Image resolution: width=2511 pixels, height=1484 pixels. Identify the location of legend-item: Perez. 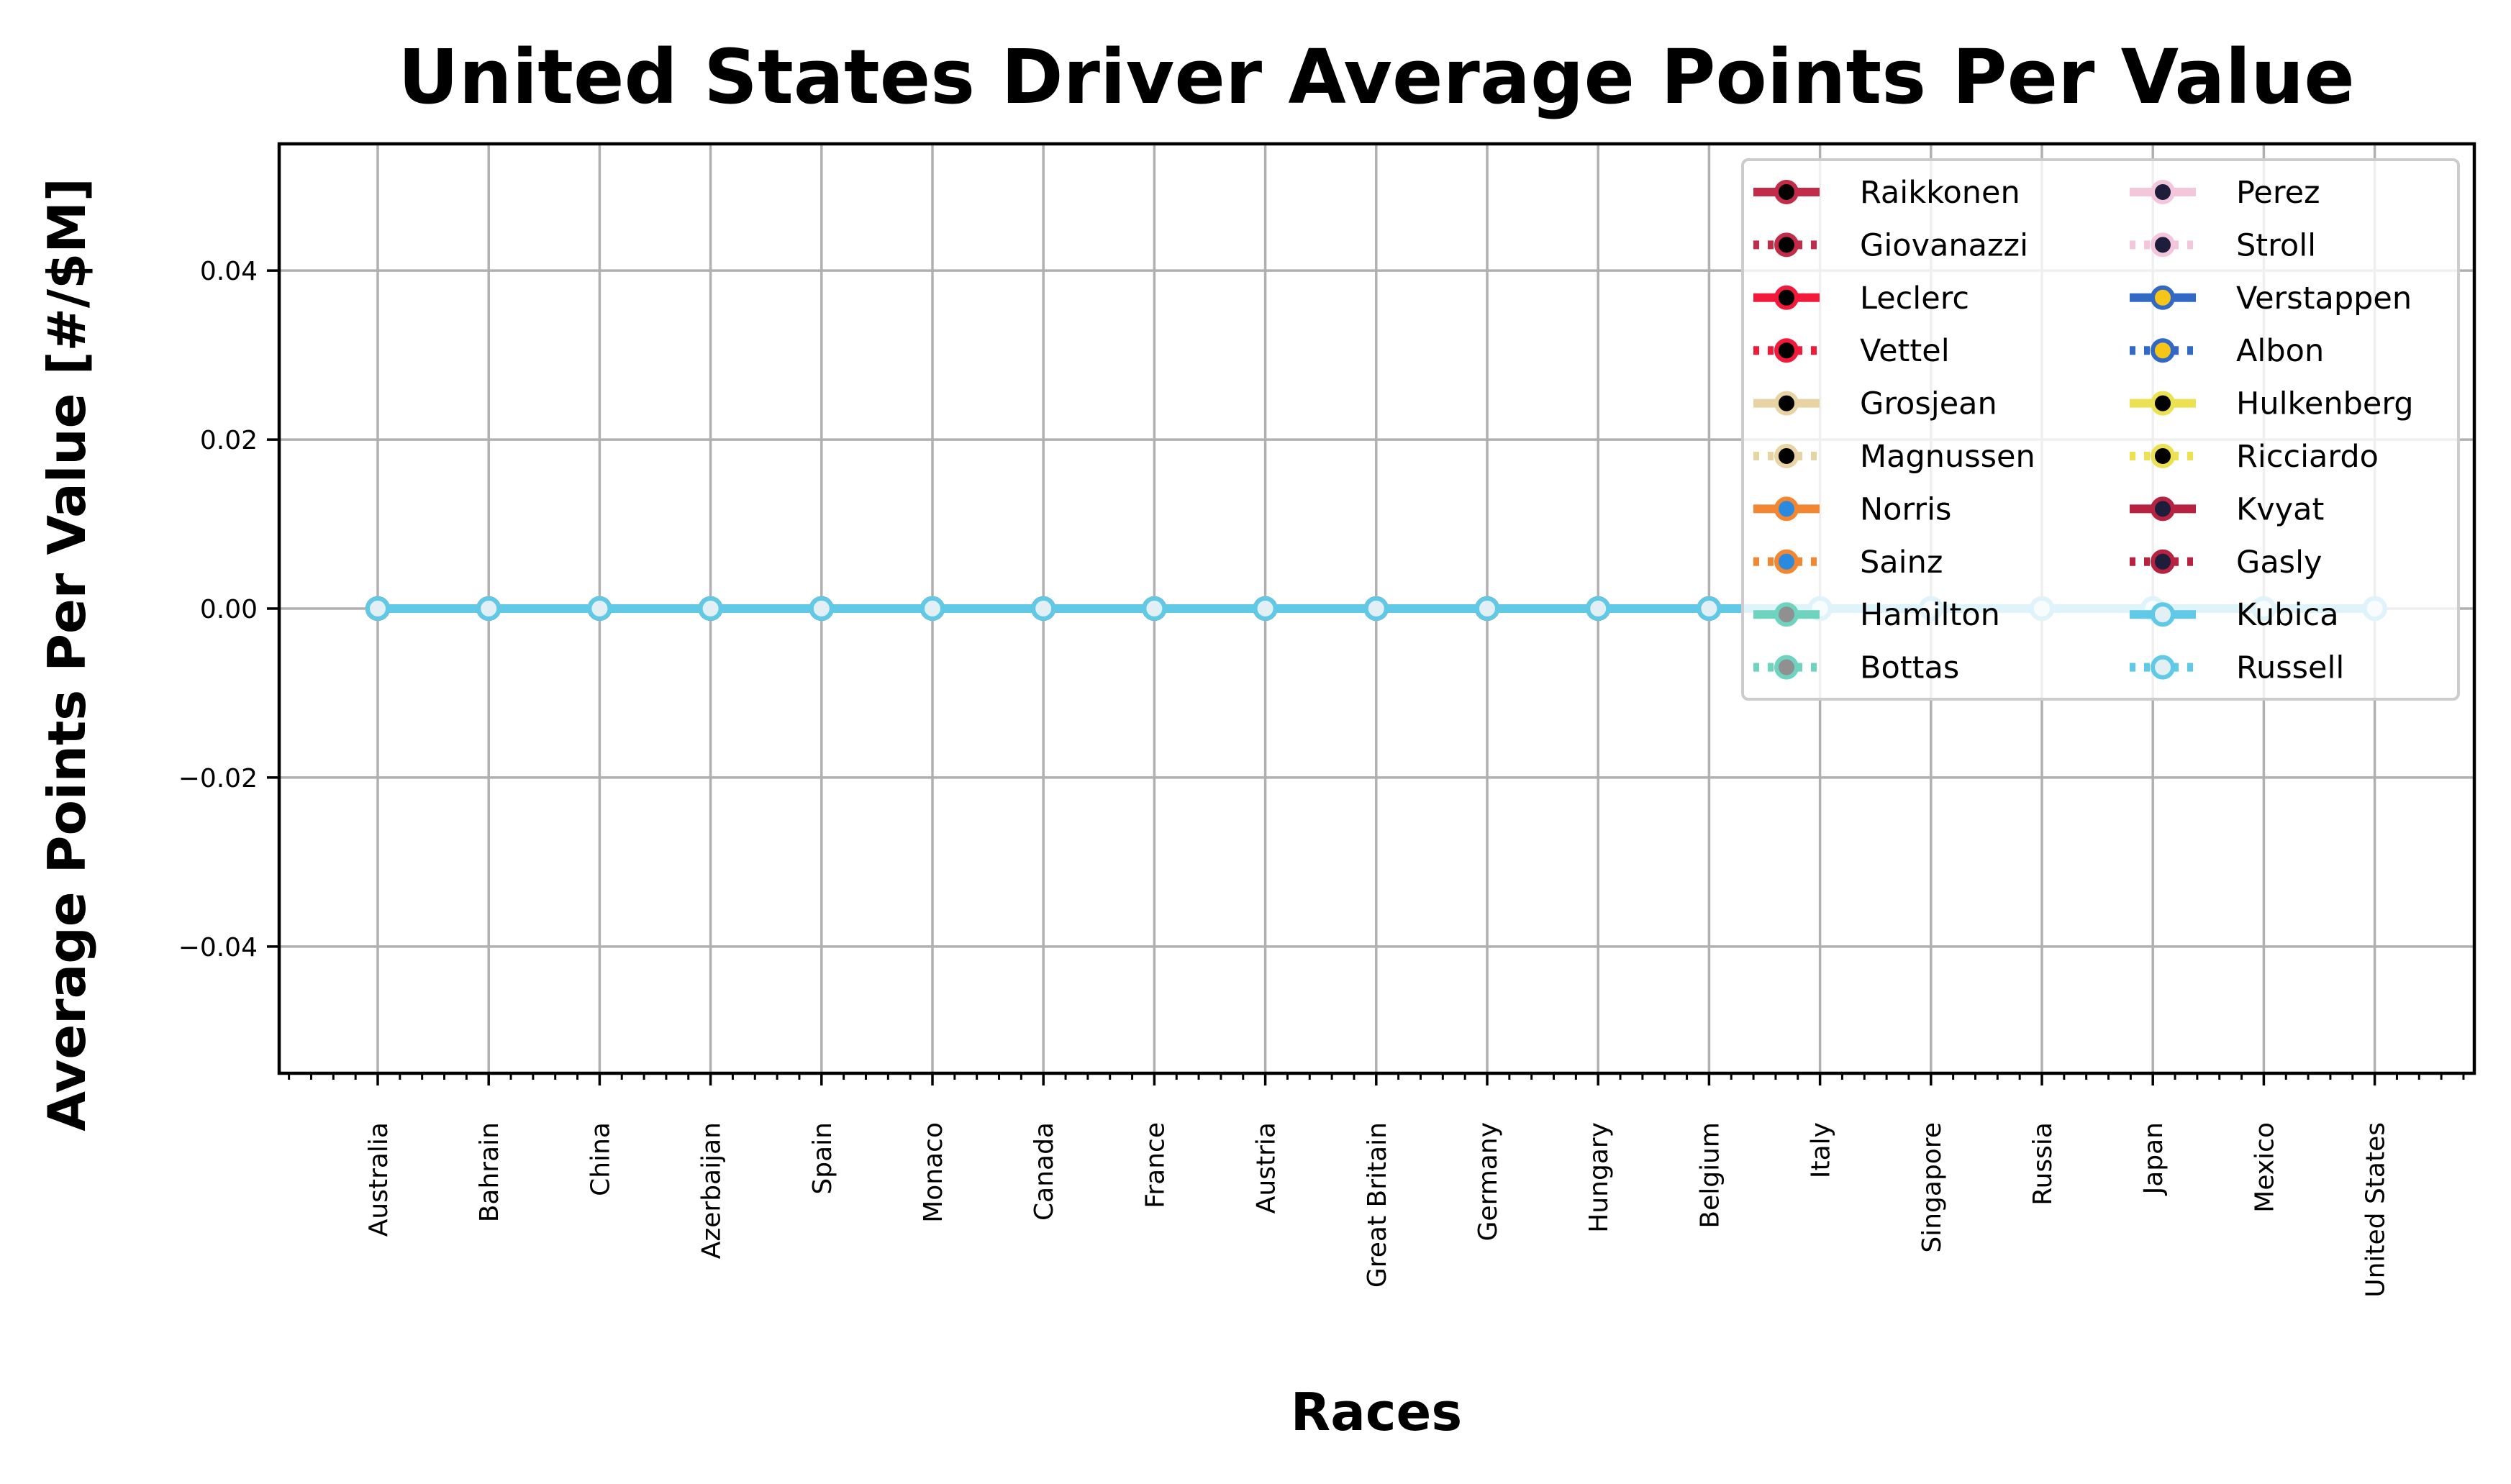
(2225, 193).